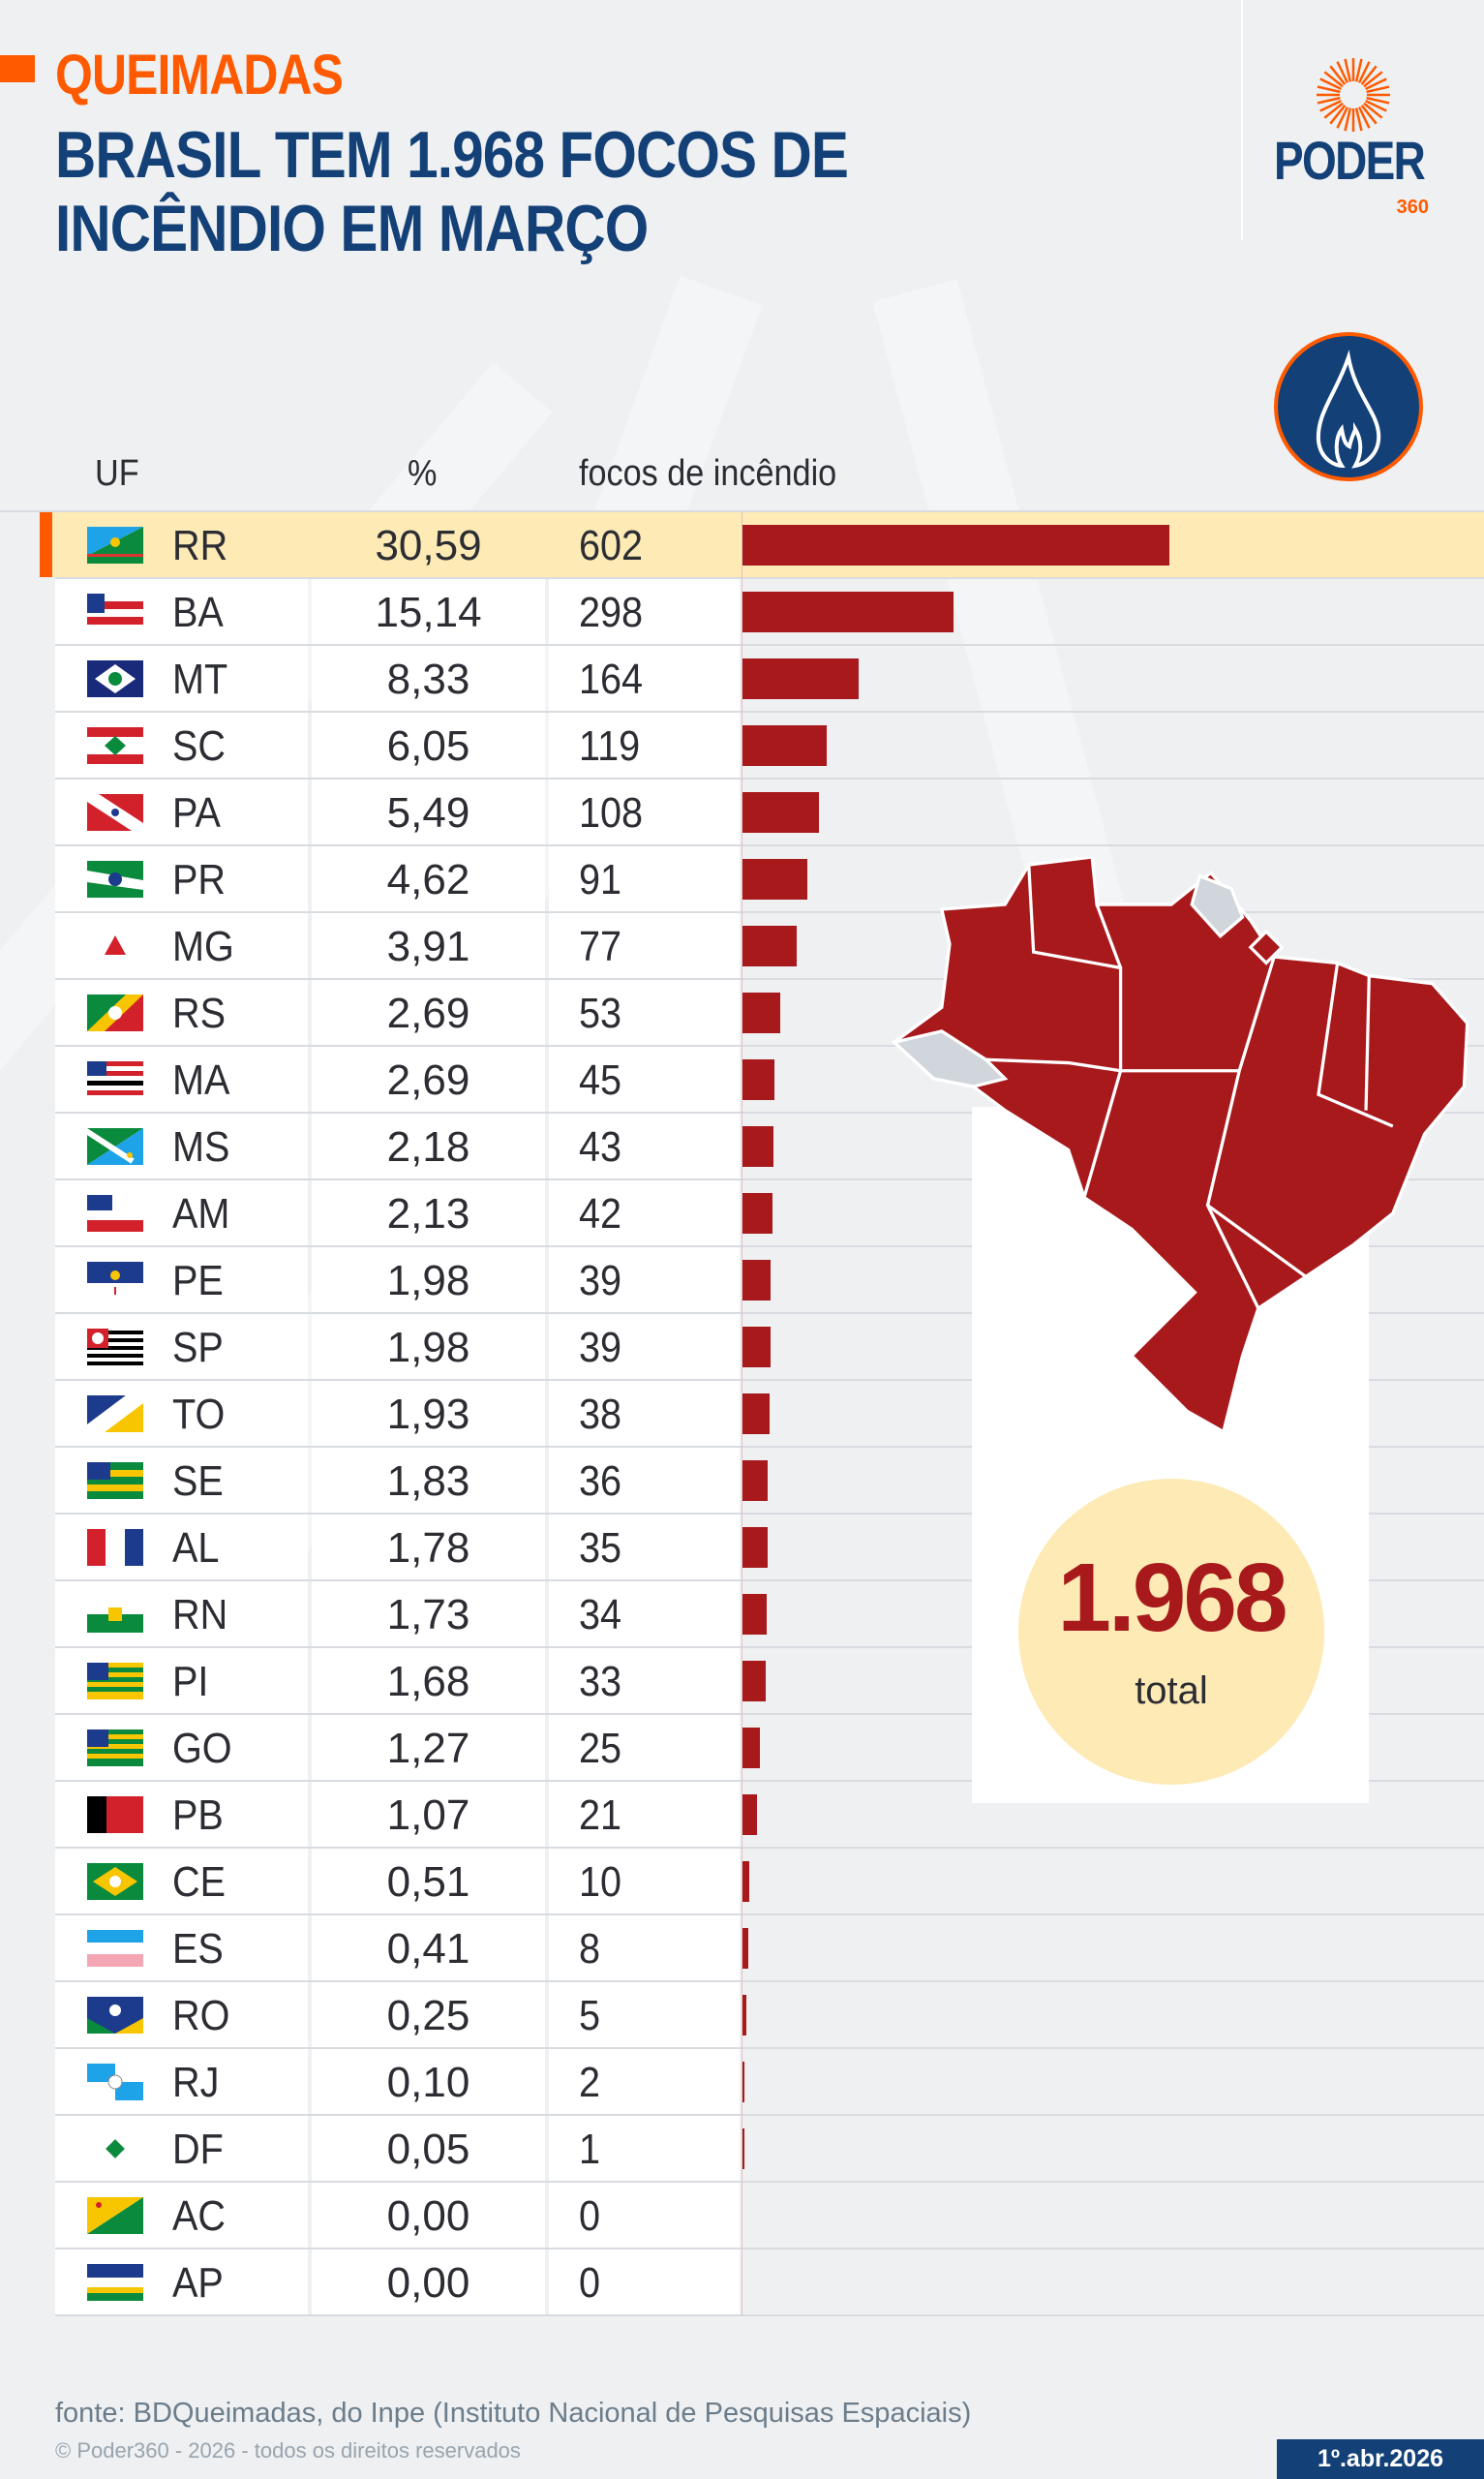  Describe the element at coordinates (1412, 207) in the screenshot. I see `logo-subtext: 360` at that location.